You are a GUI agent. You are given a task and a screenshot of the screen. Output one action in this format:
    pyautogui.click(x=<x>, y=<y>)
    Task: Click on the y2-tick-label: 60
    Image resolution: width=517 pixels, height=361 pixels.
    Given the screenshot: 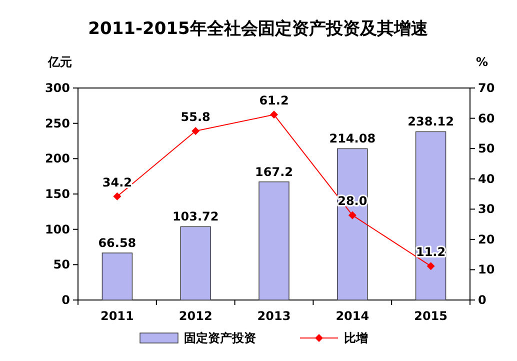 What is the action you would take?
    pyautogui.click(x=486, y=118)
    